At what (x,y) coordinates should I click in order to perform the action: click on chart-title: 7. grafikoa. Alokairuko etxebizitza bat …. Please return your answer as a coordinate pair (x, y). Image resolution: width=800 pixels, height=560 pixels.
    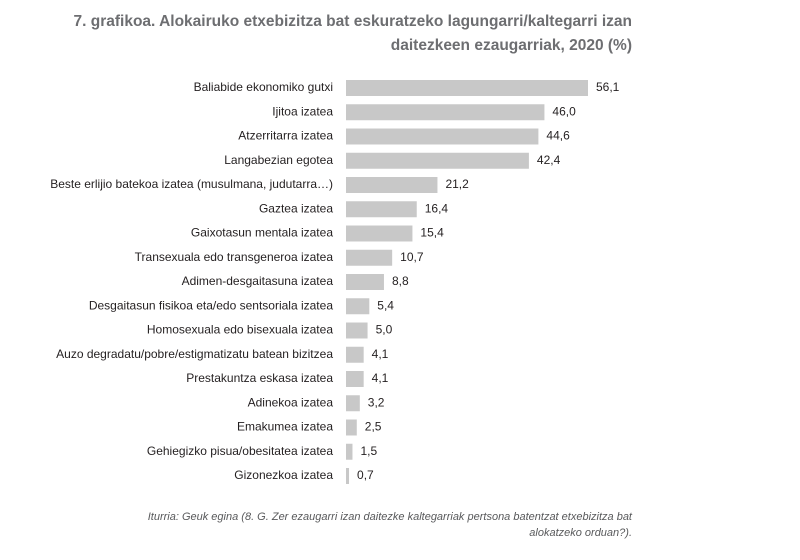
    Looking at the image, I should click on (353, 21).